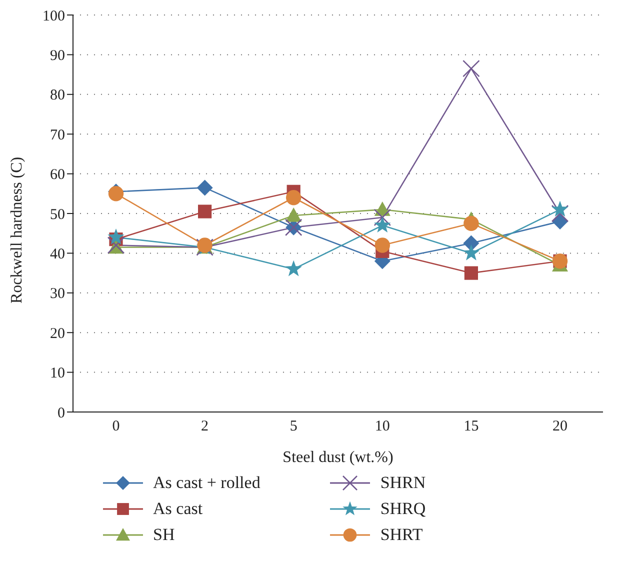 This screenshot has height=561, width=621. I want to click on y-tick-label: 30, so click(57, 294).